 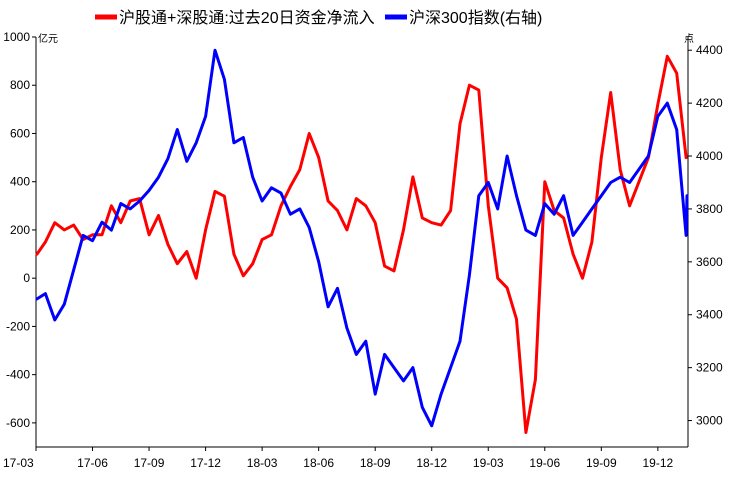 I want to click on x-tick-label: 19-12, so click(x=657, y=463).